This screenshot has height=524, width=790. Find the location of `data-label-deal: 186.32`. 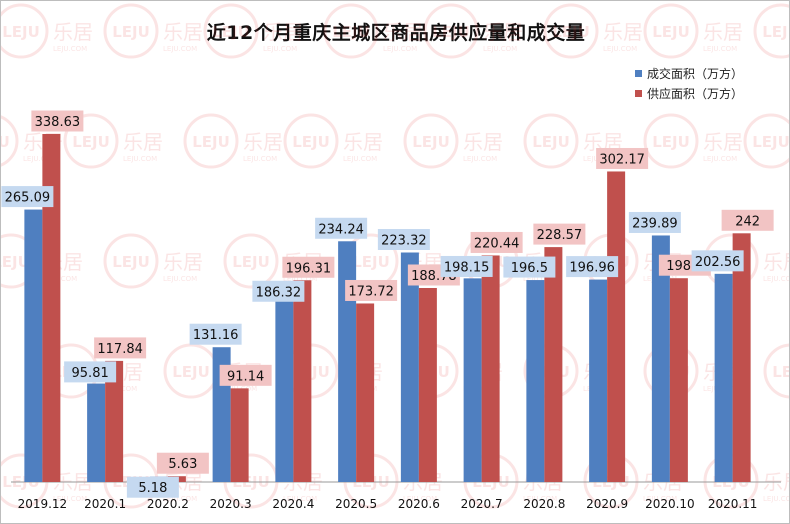

data-label-deal: 186.32 is located at coordinates (278, 291).